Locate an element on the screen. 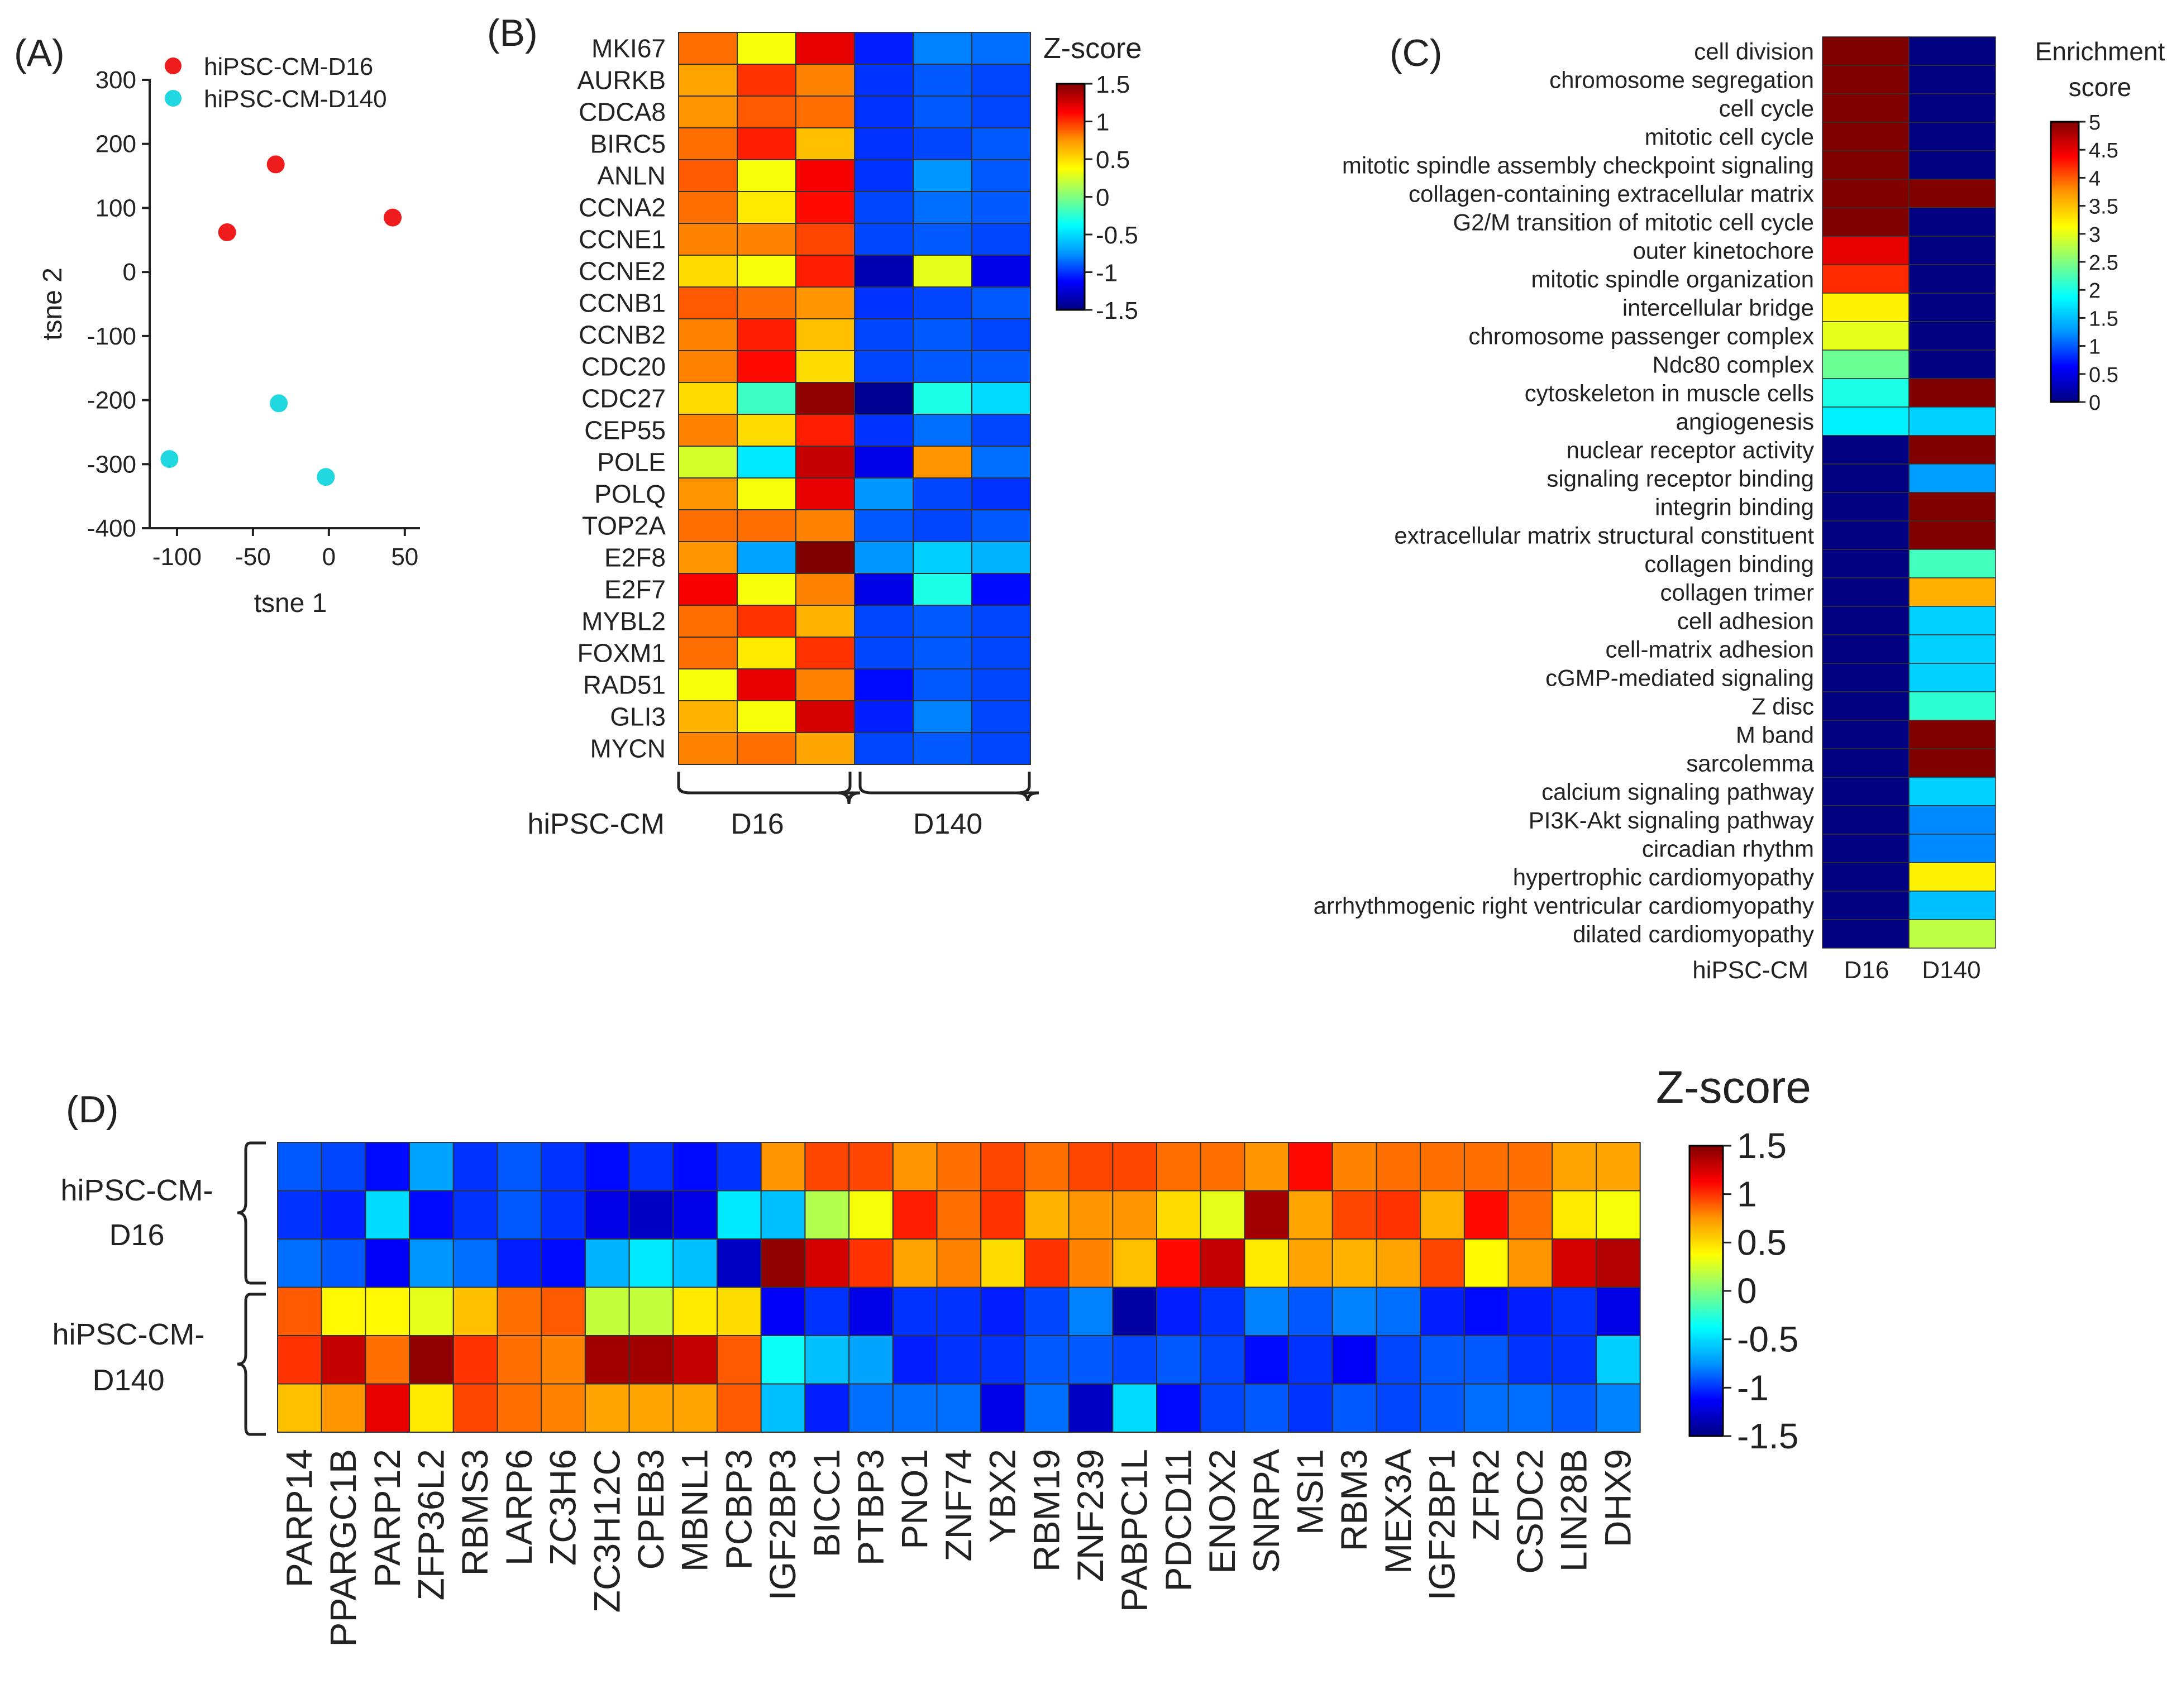  group-label-d16-b: D16 is located at coordinates (758, 824).